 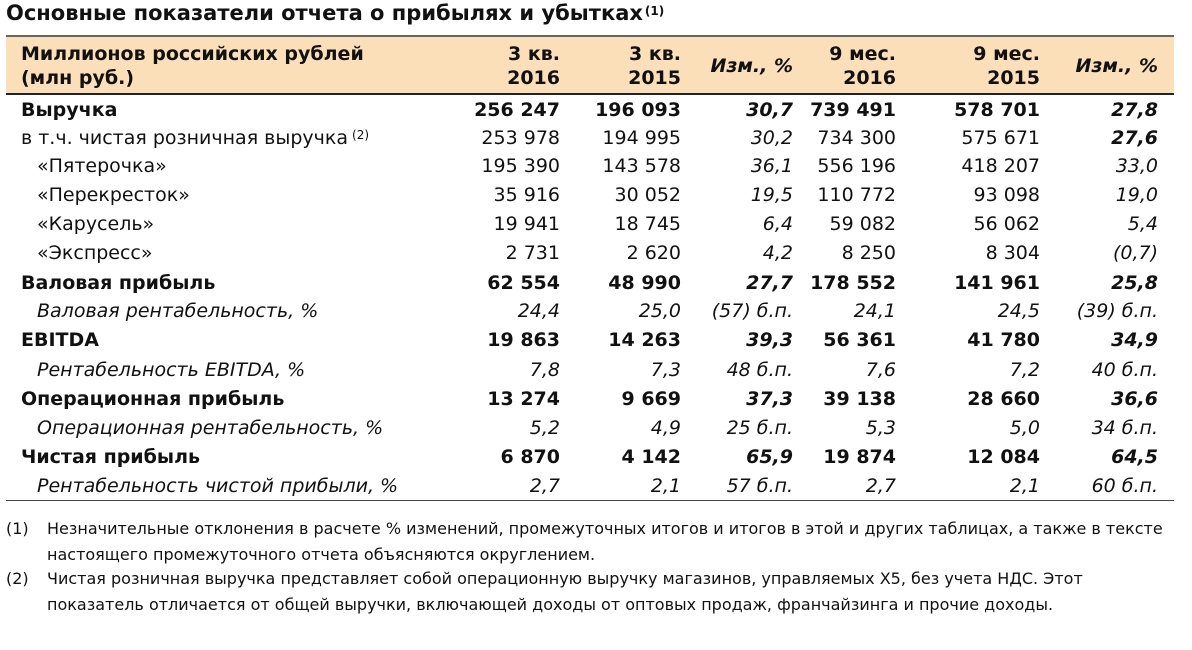 I want to click on cell-q3-2016: 6 870, so click(x=530, y=457).